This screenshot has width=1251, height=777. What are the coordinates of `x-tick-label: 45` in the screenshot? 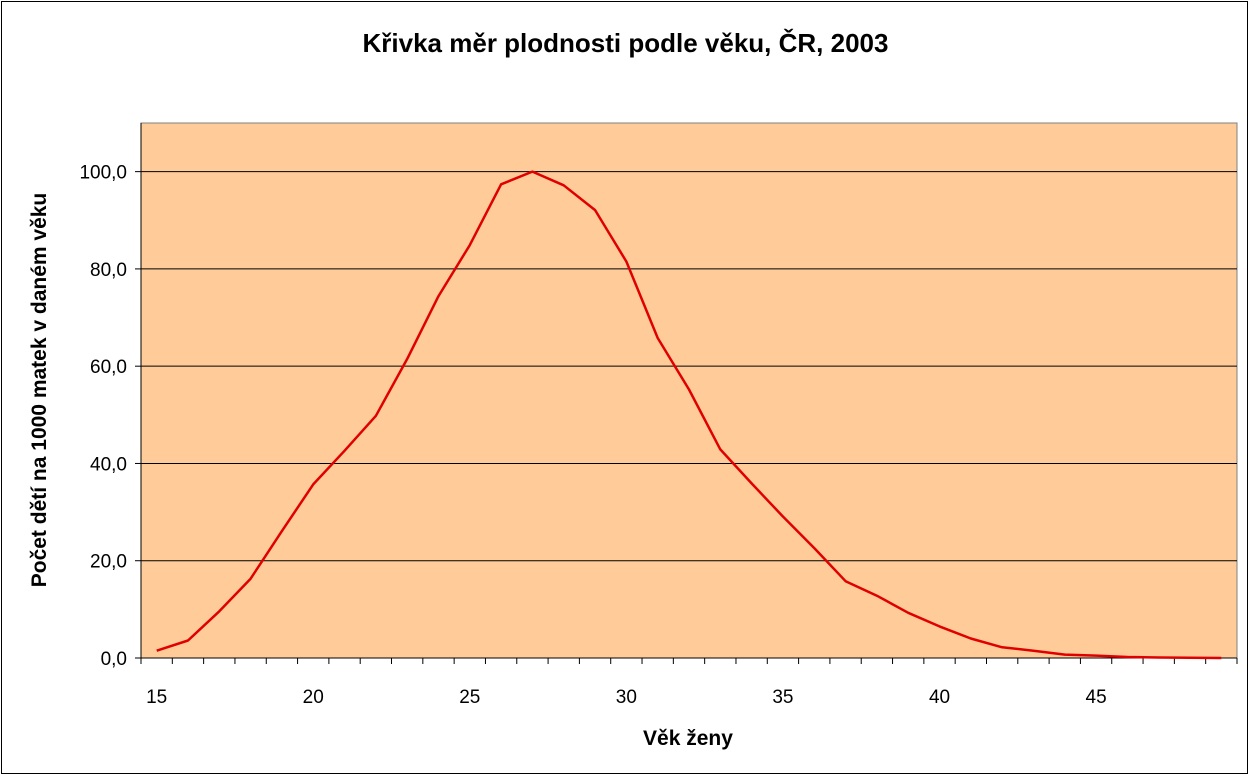 It's located at (1096, 697).